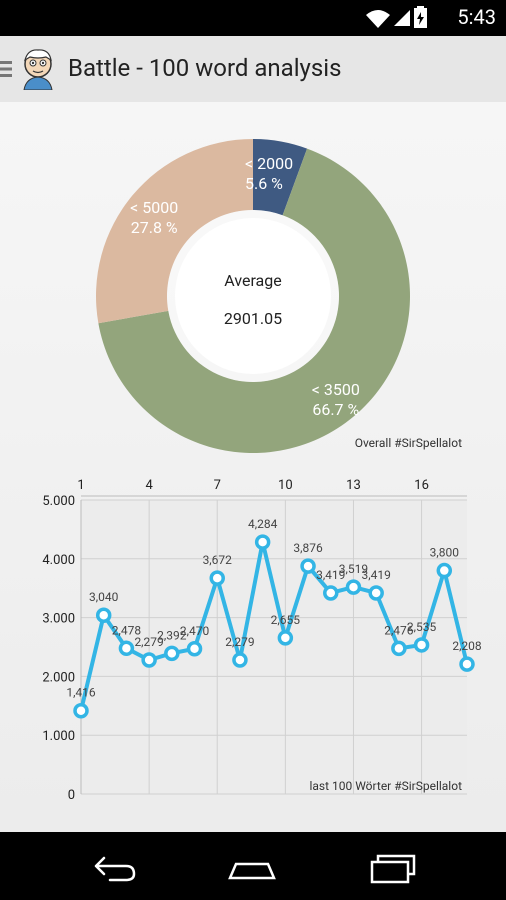  I want to click on y-tick-label: 2.000, so click(58, 677).